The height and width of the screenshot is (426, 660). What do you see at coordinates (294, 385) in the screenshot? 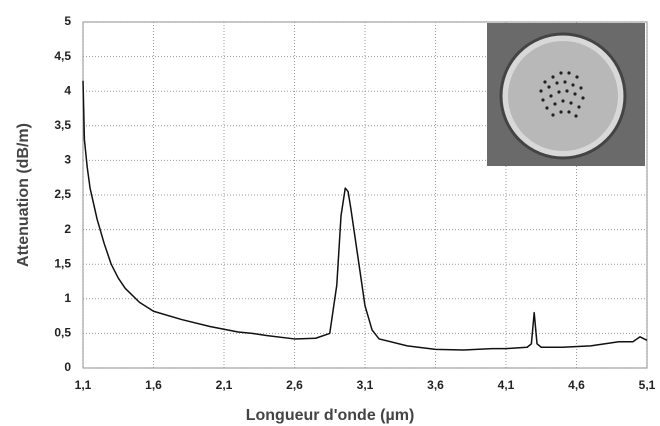
I see `x-tick-label: 2,6` at bounding box center [294, 385].